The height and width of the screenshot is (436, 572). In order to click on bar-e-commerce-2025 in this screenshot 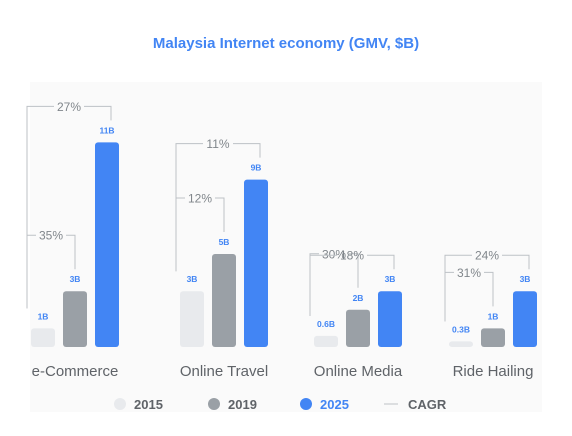, I will do `click(107, 244)`.